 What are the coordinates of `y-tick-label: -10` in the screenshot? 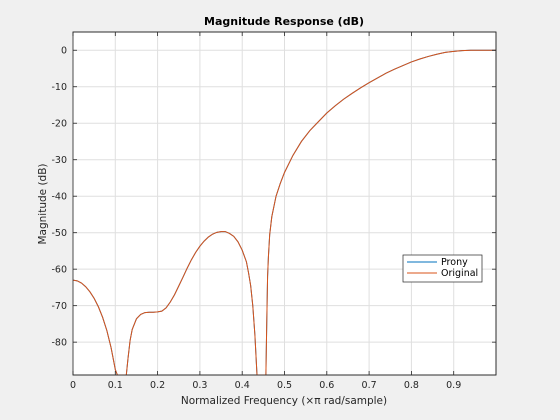 It's located at (59, 87).